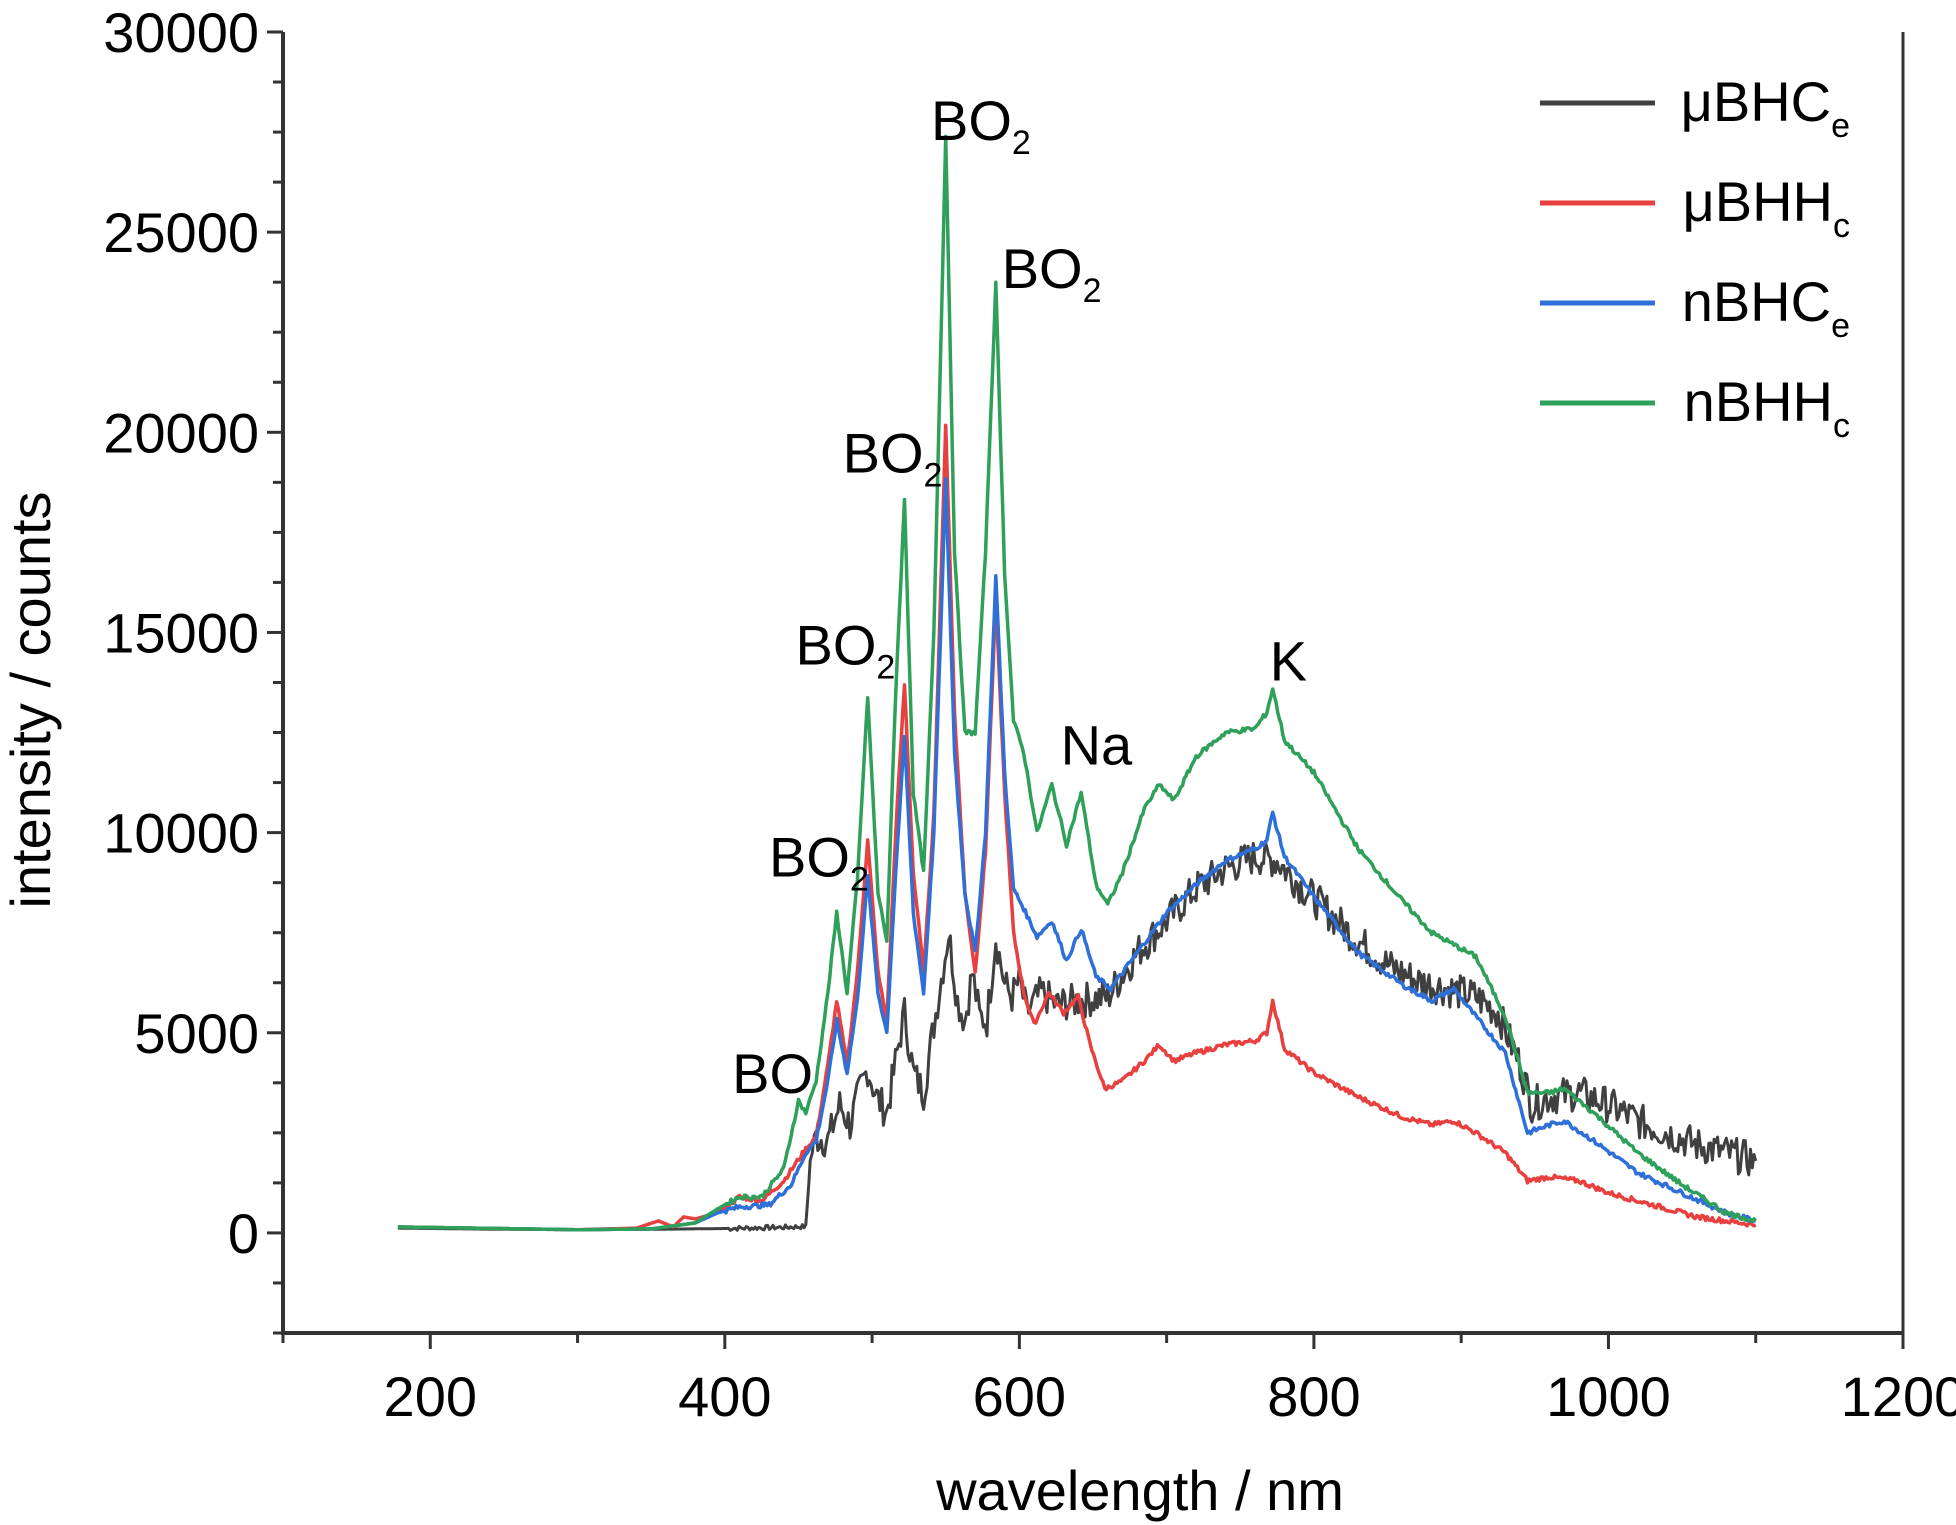  Describe the element at coordinates (1898, 1396) in the screenshot. I see `x-tick-label: 1200` at that location.